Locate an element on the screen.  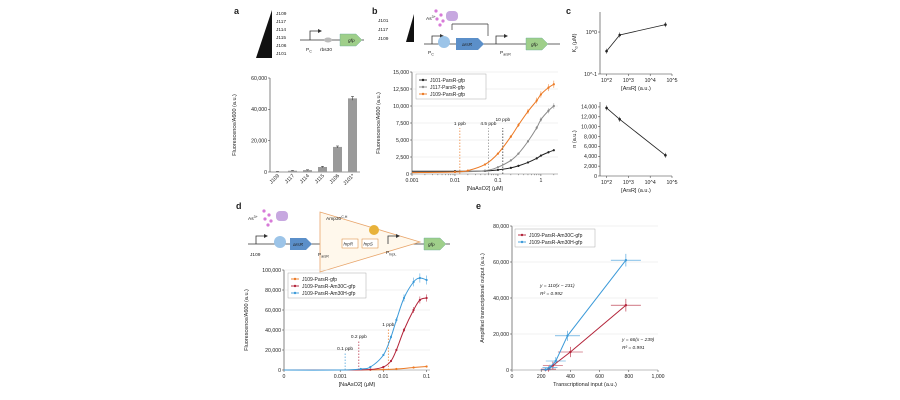
y-tick-label: 4,000 is located at coordinates (590, 157).